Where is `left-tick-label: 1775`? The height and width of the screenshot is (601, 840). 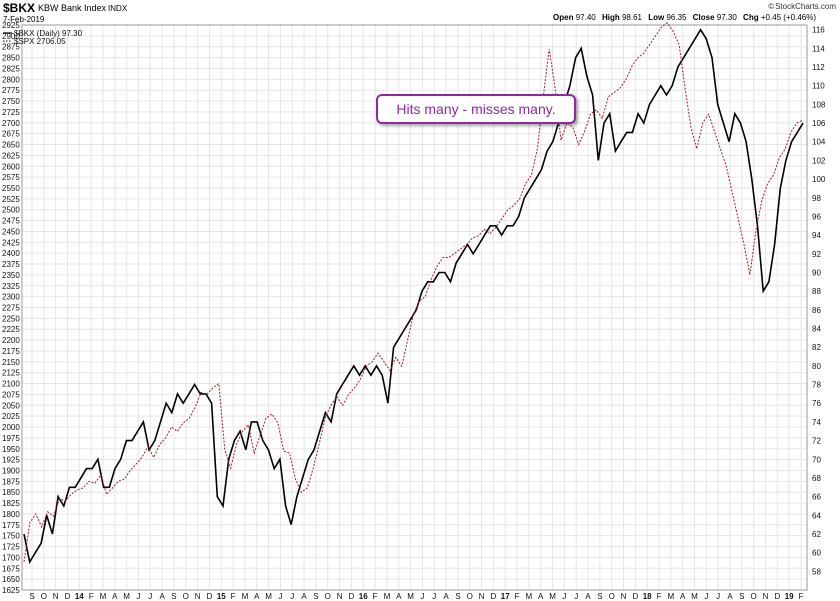 left-tick-label: 1775 is located at coordinates (11, 525).